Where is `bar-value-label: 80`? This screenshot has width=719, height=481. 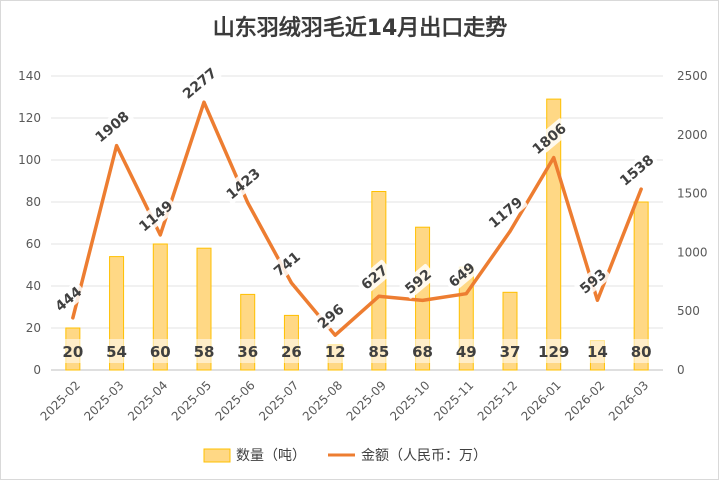
bar-value-label: 80 is located at coordinates (641, 352).